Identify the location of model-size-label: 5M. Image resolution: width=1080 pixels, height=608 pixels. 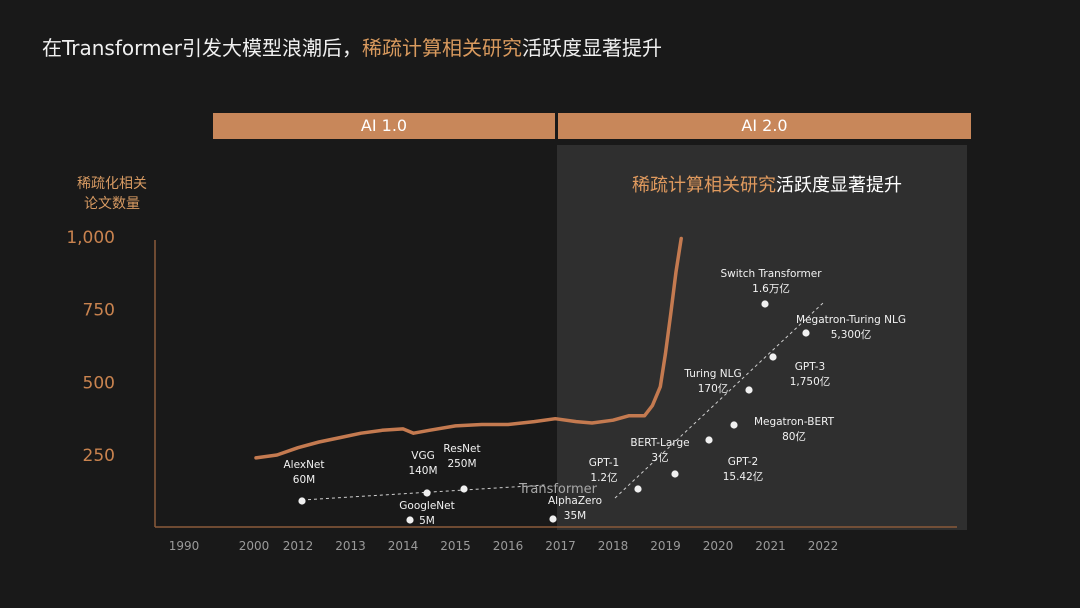
(427, 521).